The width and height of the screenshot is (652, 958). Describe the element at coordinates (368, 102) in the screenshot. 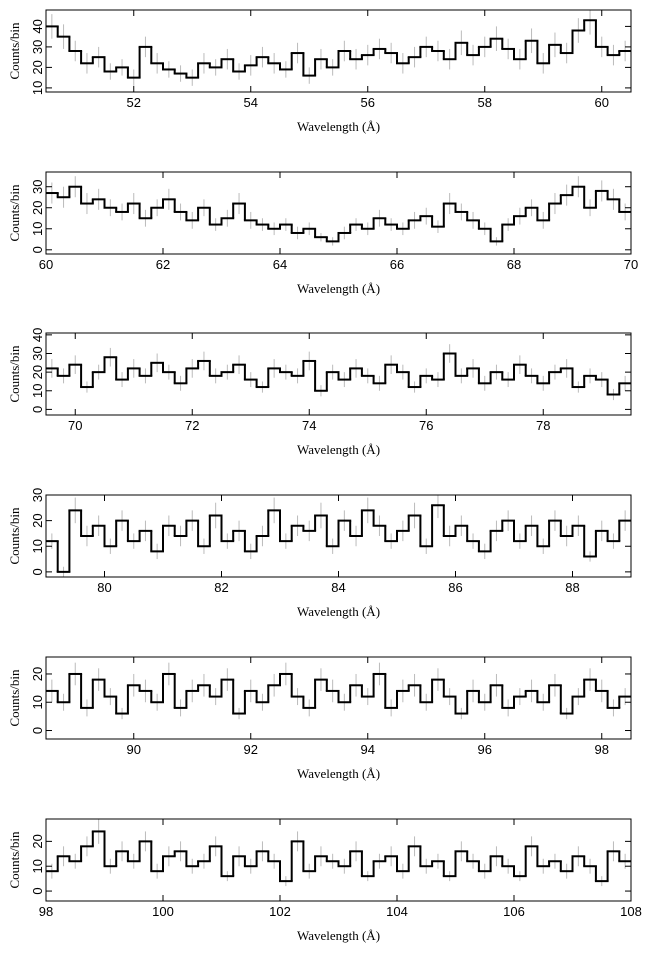

I see `x-tick-label: 56` at that location.